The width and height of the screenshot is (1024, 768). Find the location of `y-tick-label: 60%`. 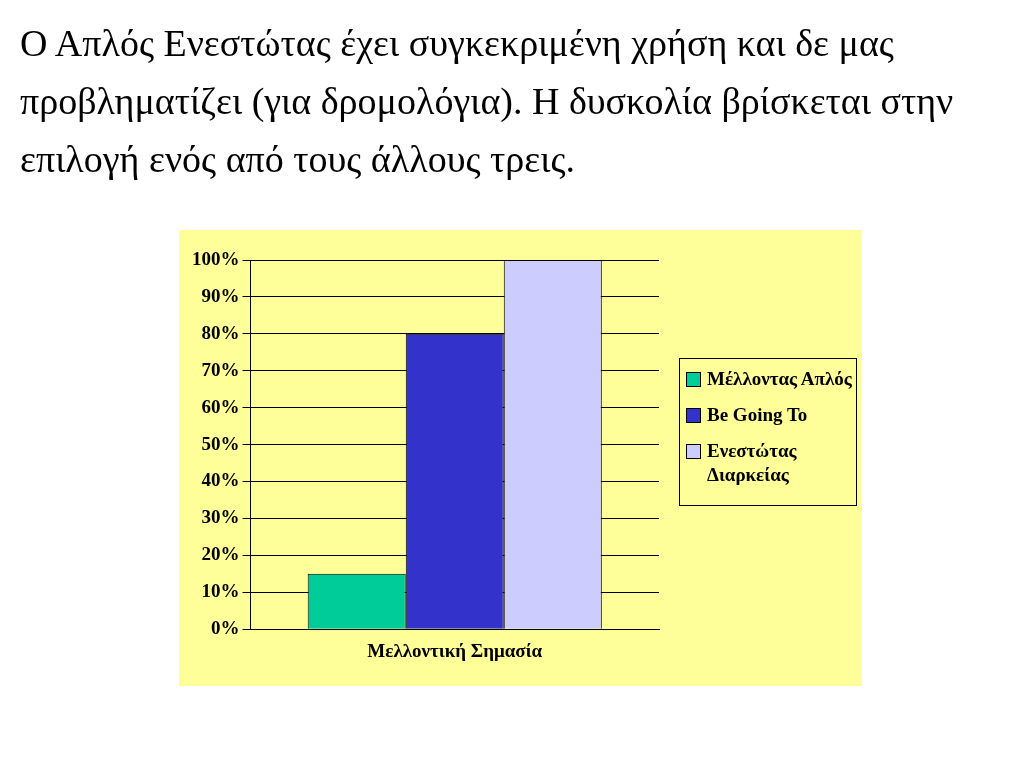

y-tick-label: 60% is located at coordinates (220, 406).